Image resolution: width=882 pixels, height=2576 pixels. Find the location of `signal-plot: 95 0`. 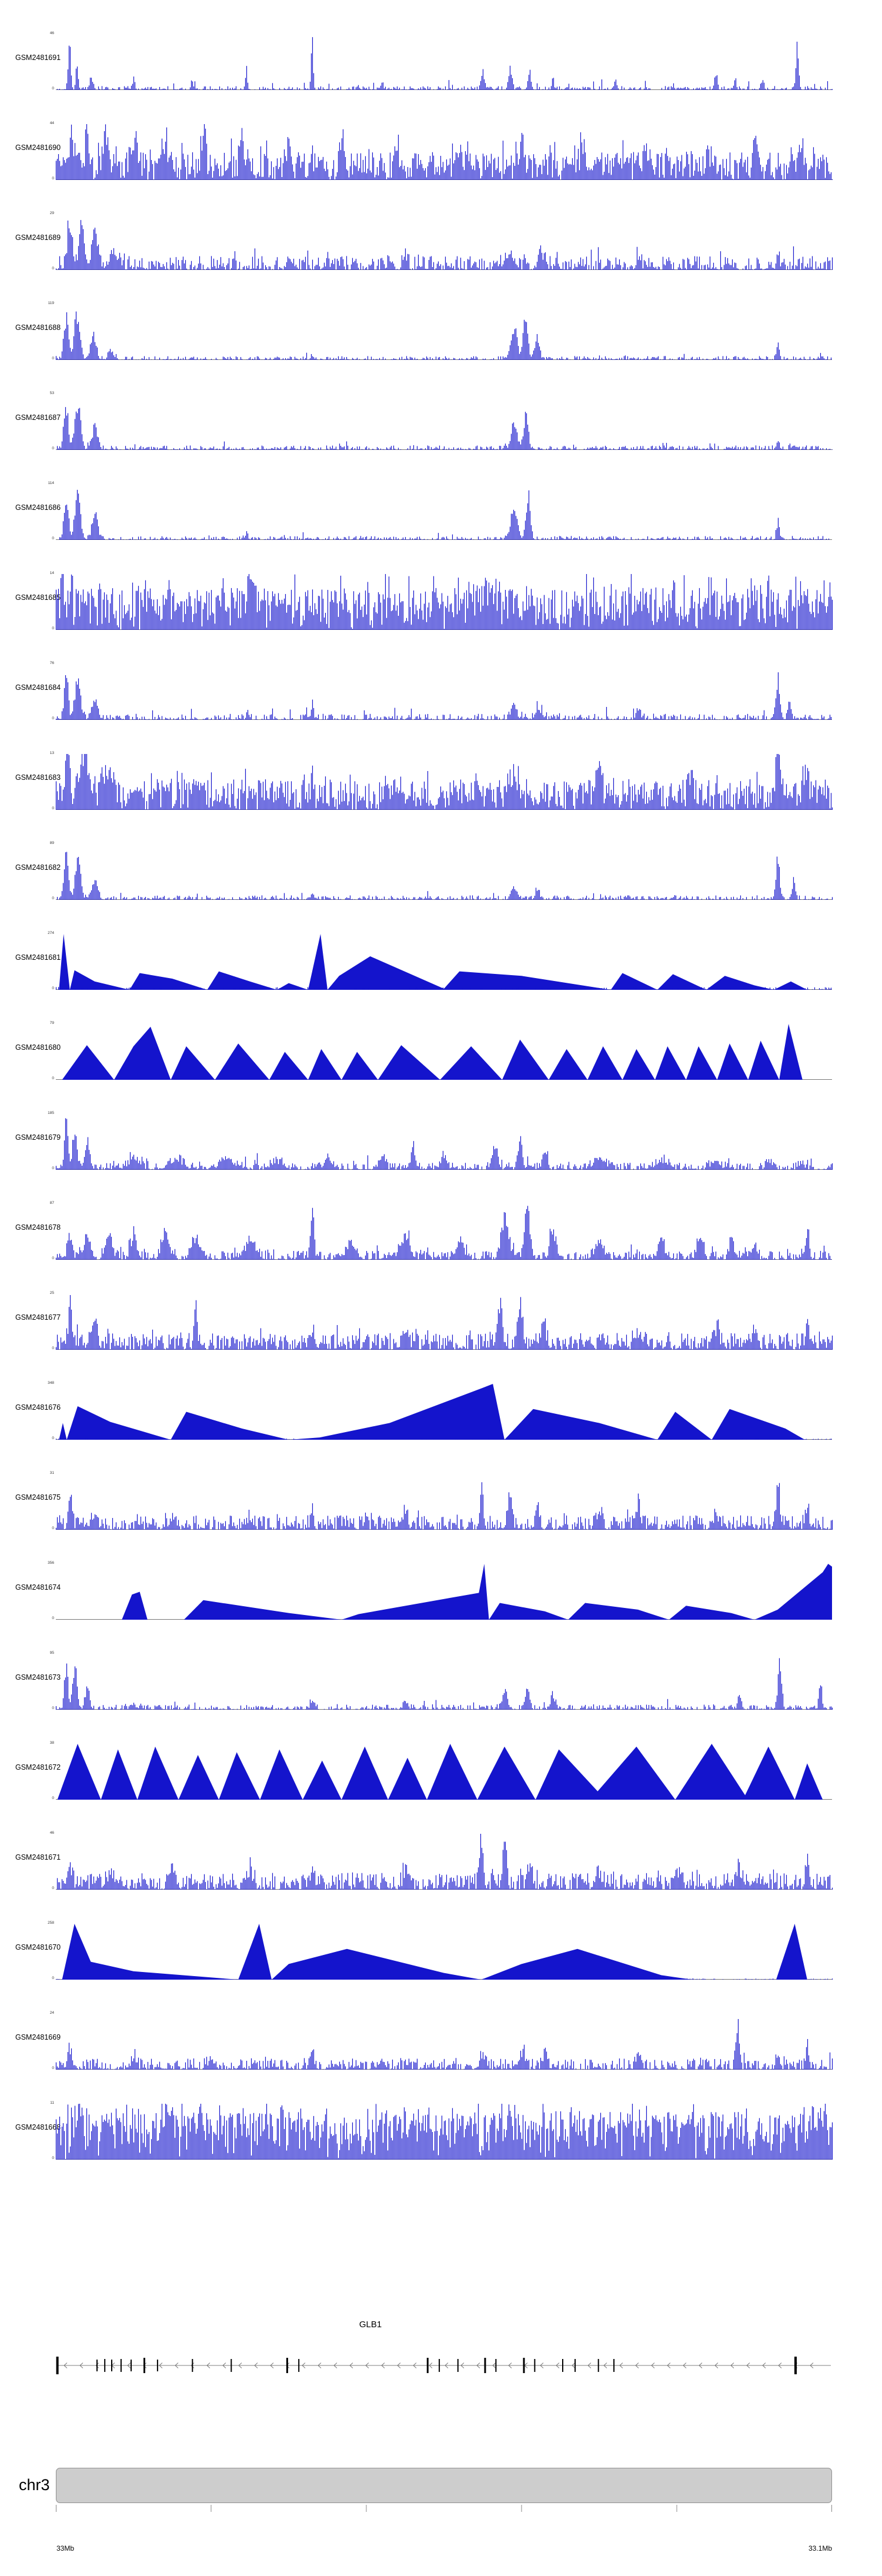

signal-plot: 95 0 is located at coordinates (441, 1680).